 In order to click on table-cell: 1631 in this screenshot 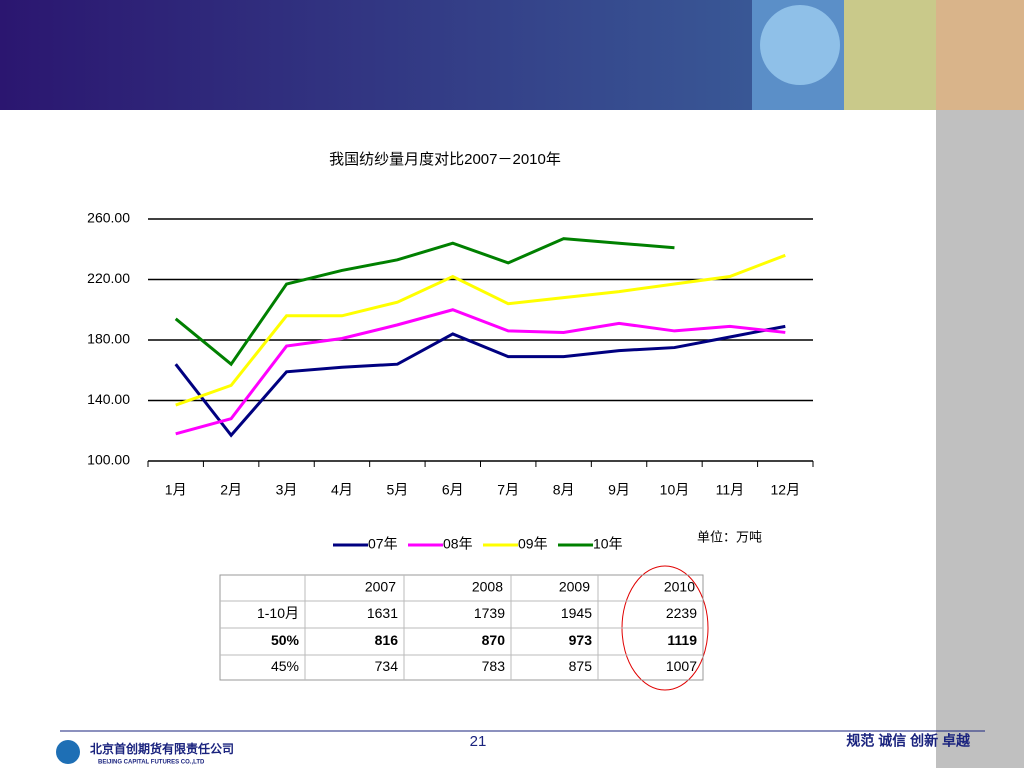, I will do `click(382, 613)`.